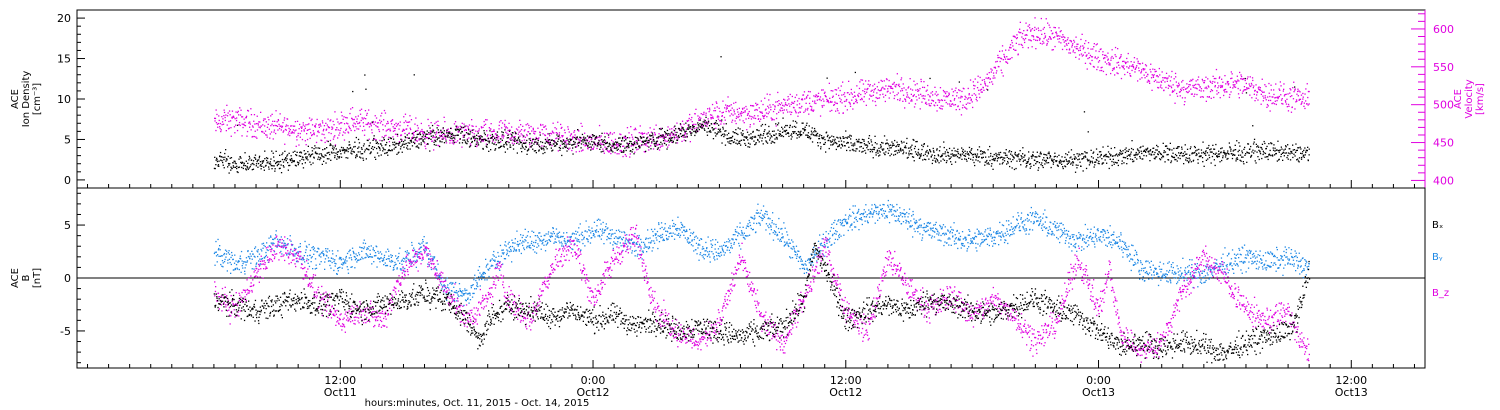 Image resolution: width=1500 pixels, height=410 pixels. I want to click on density-axis-title-line: [cm⁻³], so click(37, 99).